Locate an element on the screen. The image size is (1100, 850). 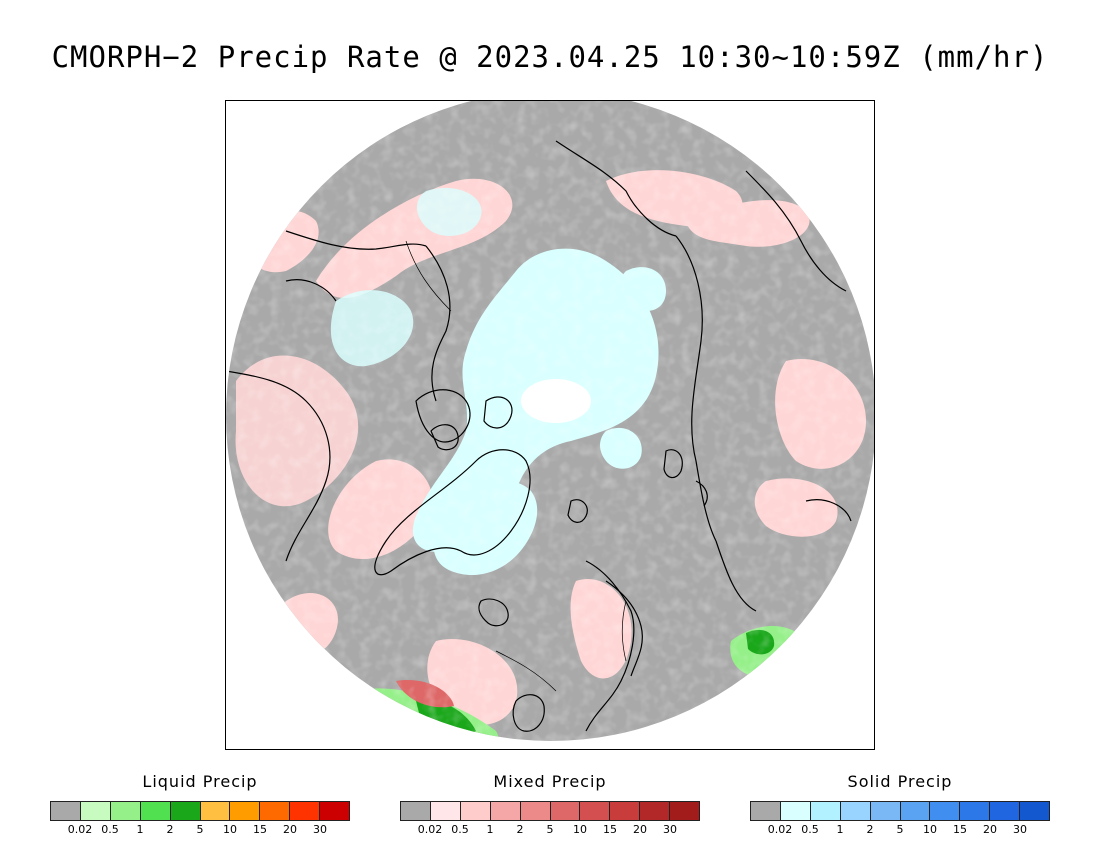
legend-mixed: Mixed Precip 0.02 0.5 1 2 5 10 15 20 30 is located at coordinates (550, 804).